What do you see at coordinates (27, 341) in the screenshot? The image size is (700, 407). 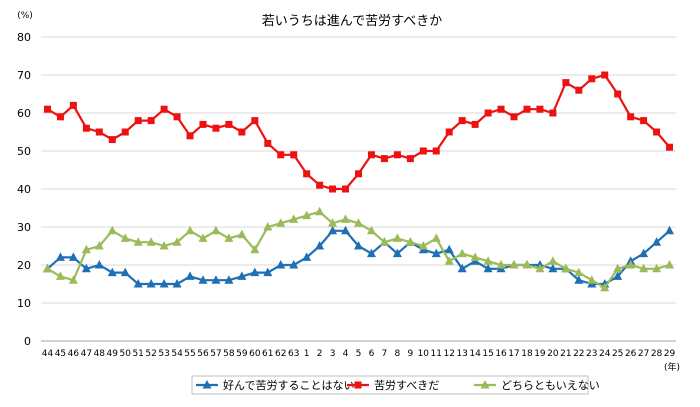 I see `y-tick-label: 0` at bounding box center [27, 341].